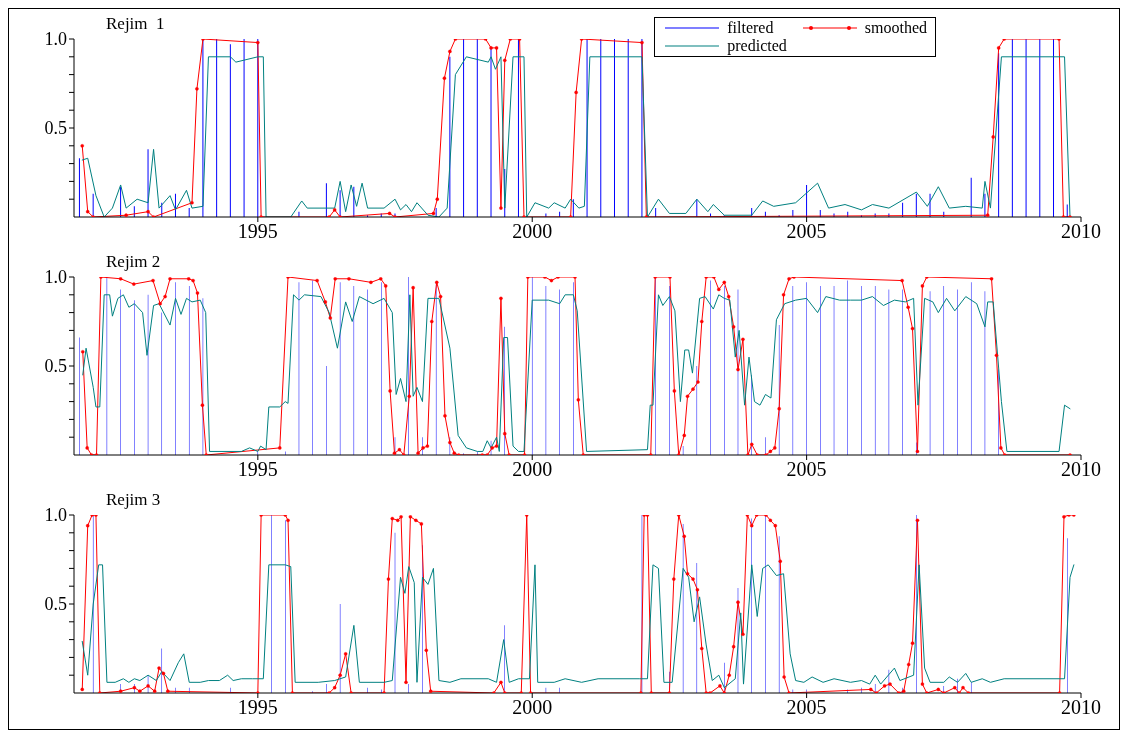 This screenshot has width=1125, height=747. What do you see at coordinates (757, 46) in the screenshot?
I see `legend-label: predicted` at bounding box center [757, 46].